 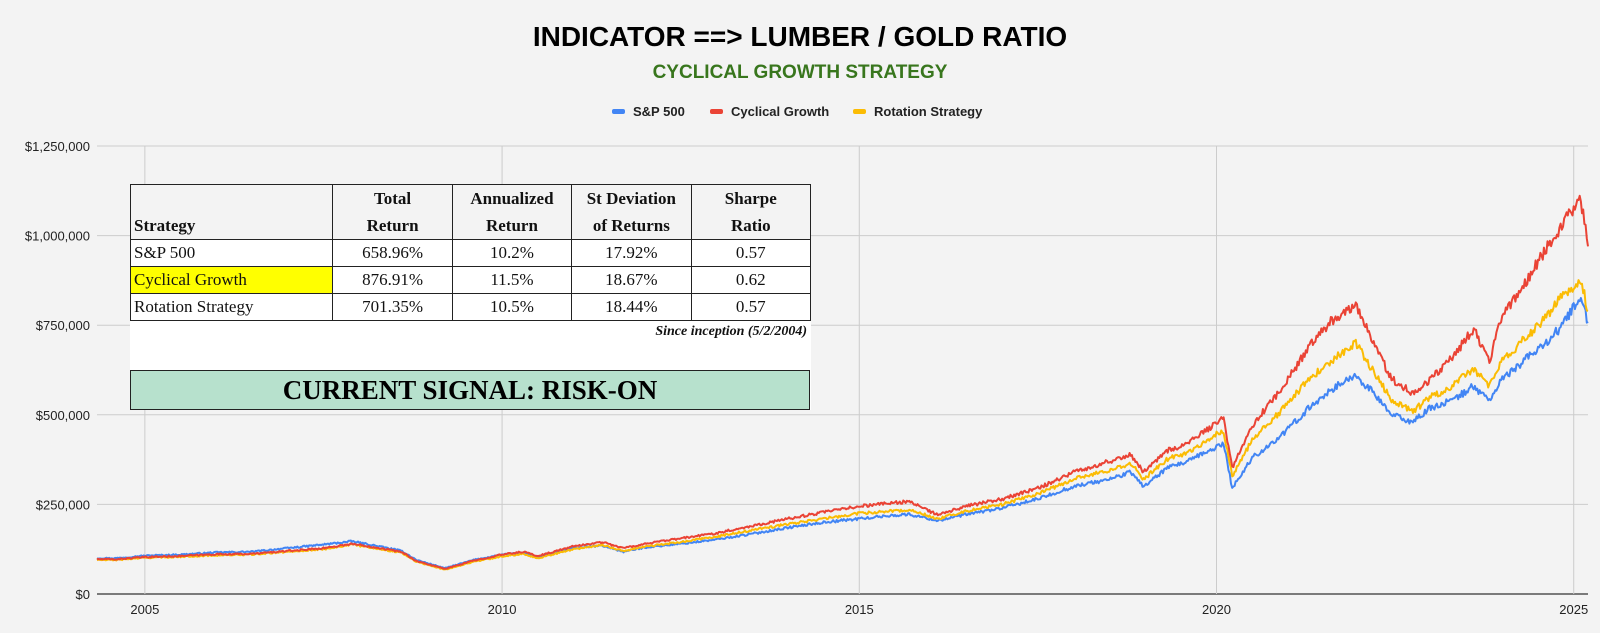 What do you see at coordinates (392, 280) in the screenshot?
I see `row-total-return: 876.91%` at bounding box center [392, 280].